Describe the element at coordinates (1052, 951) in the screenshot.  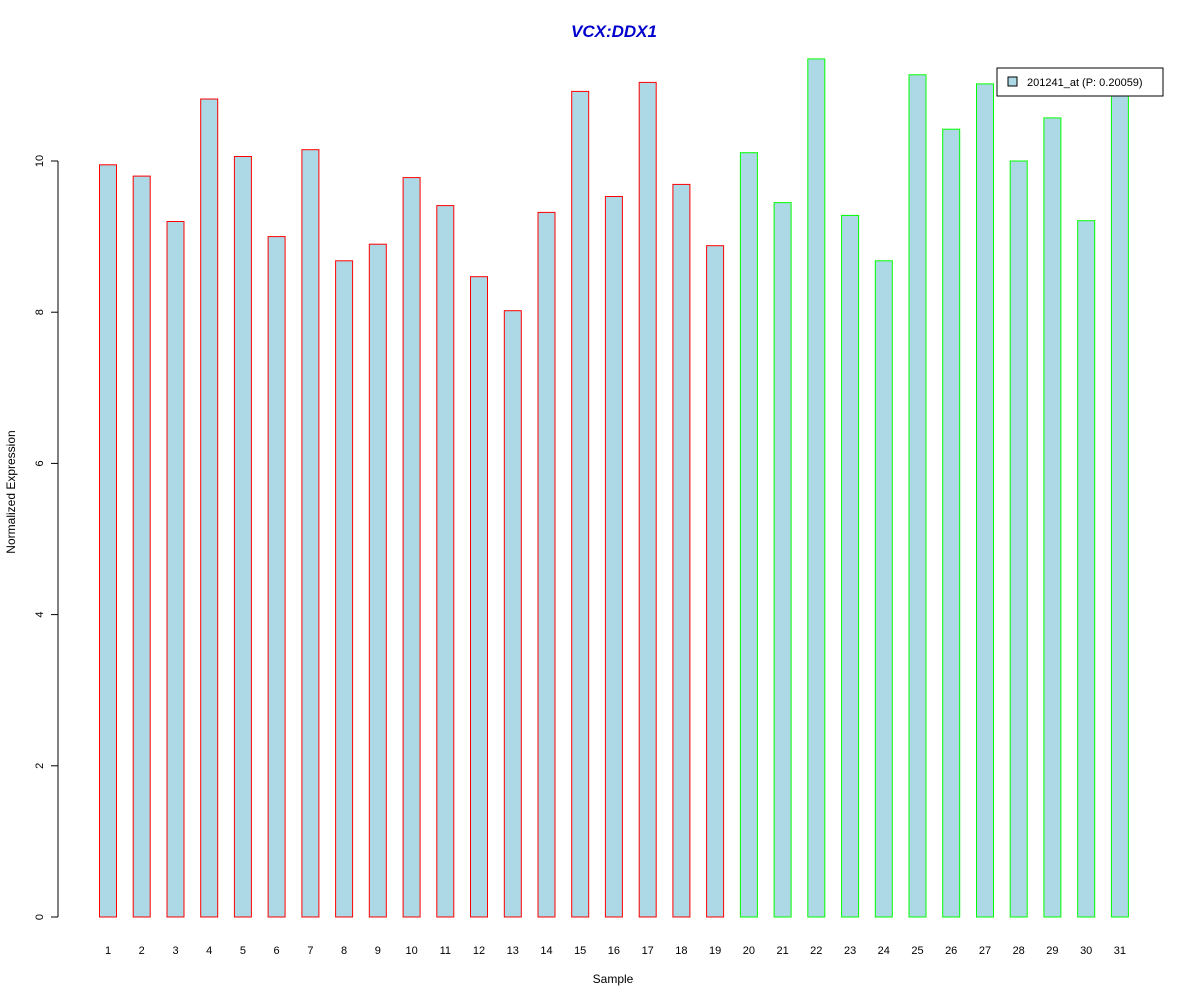
I see `x-tick-label: 29` at that location.